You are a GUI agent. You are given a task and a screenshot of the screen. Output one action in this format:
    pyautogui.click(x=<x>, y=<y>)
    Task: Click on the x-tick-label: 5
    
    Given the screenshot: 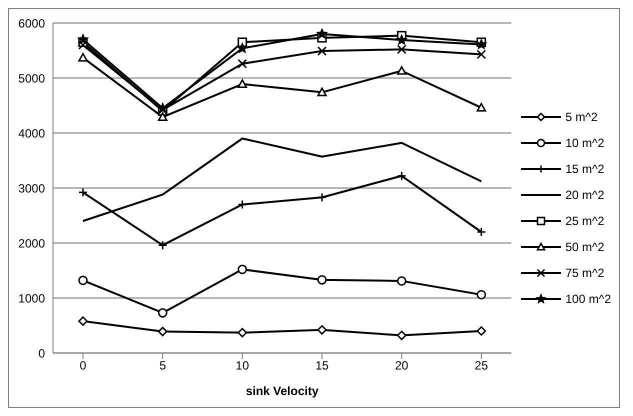 What is the action you would take?
    pyautogui.click(x=162, y=365)
    